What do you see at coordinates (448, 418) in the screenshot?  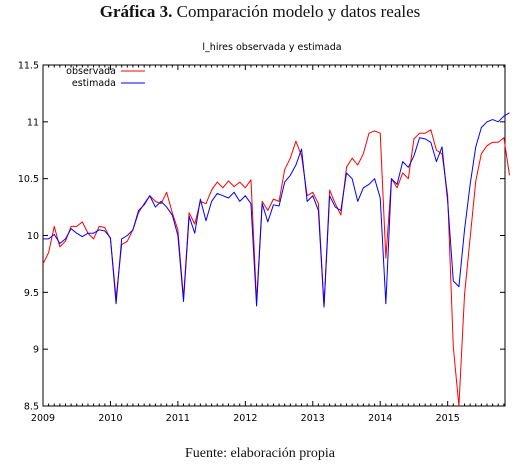 I see `x-tick-label: 2015` at bounding box center [448, 418].